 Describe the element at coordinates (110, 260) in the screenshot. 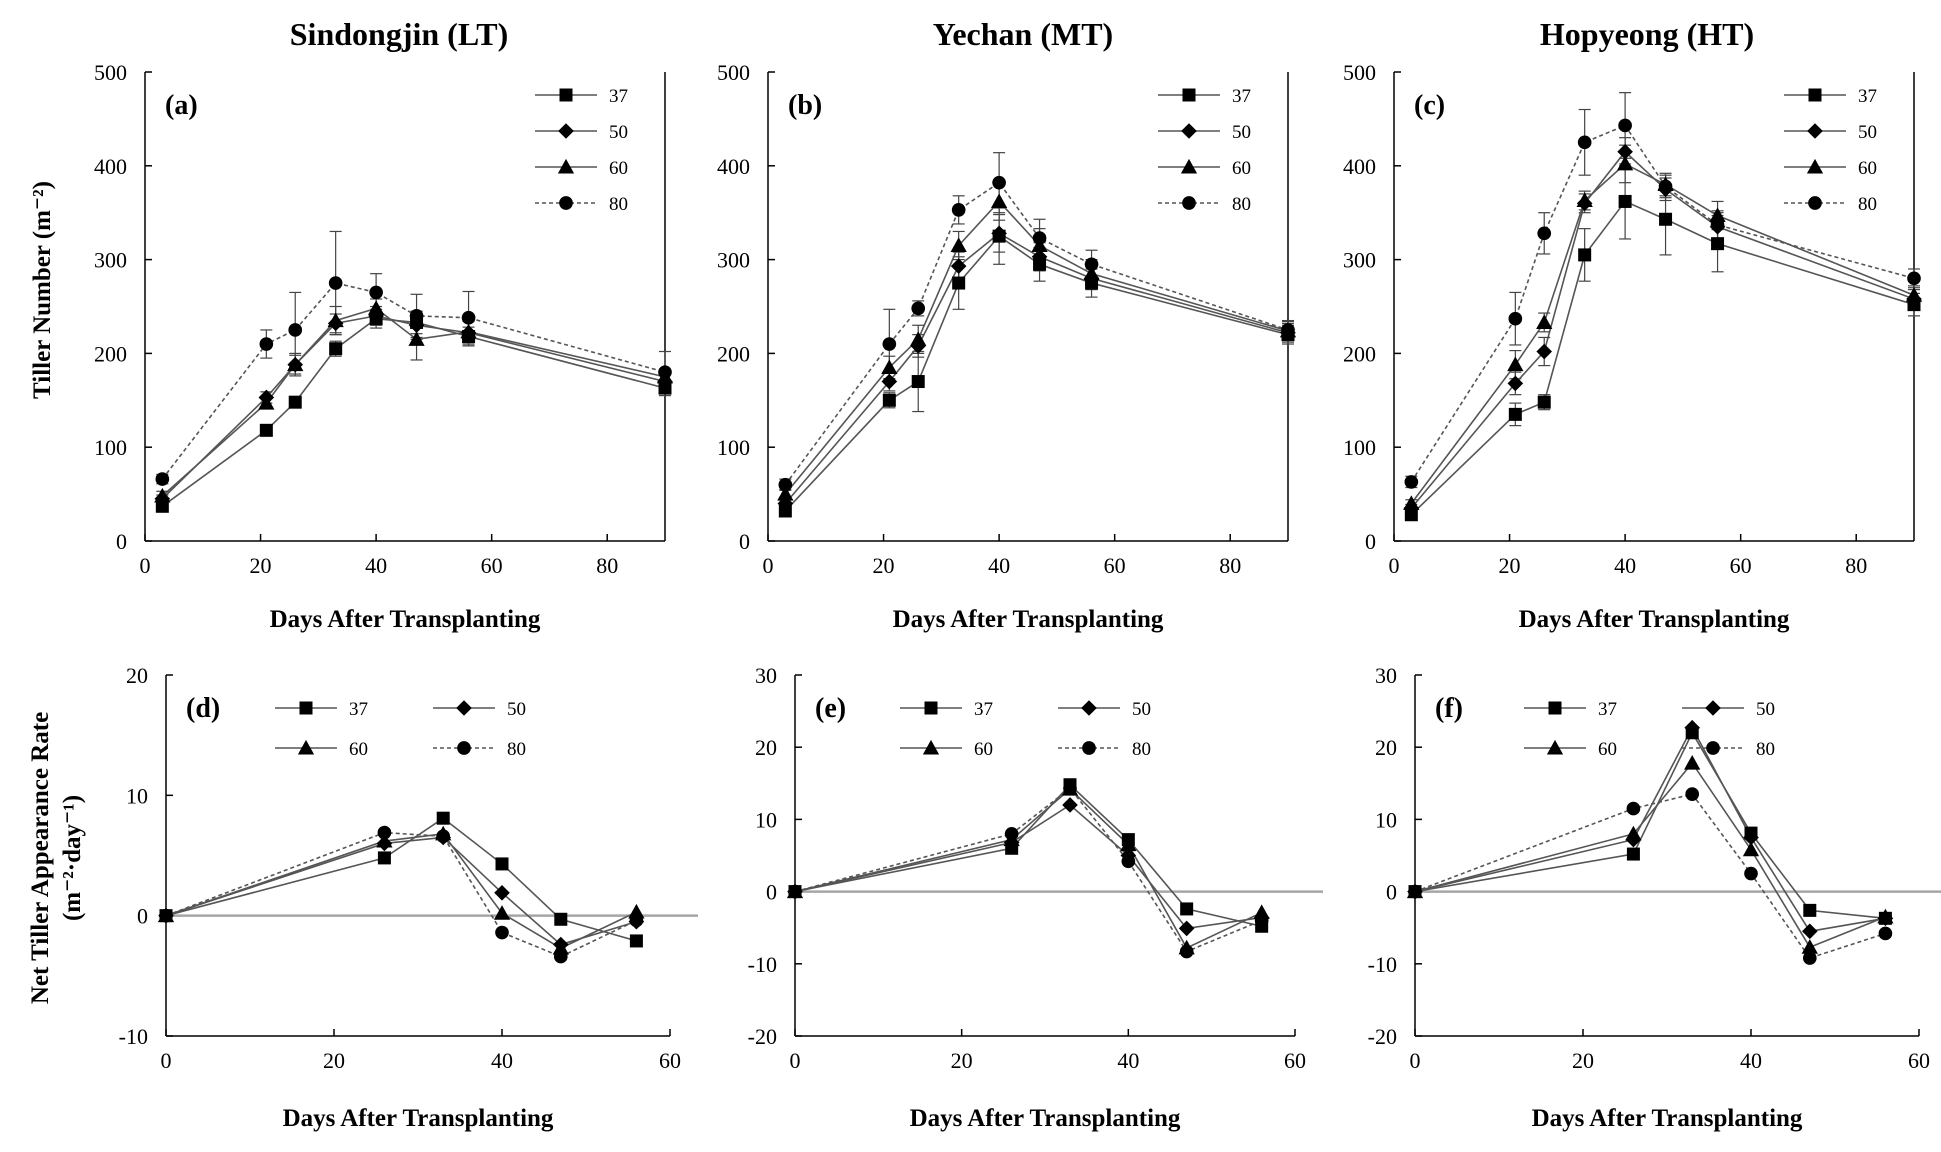

I see `y-tick-label-a: 300` at that location.